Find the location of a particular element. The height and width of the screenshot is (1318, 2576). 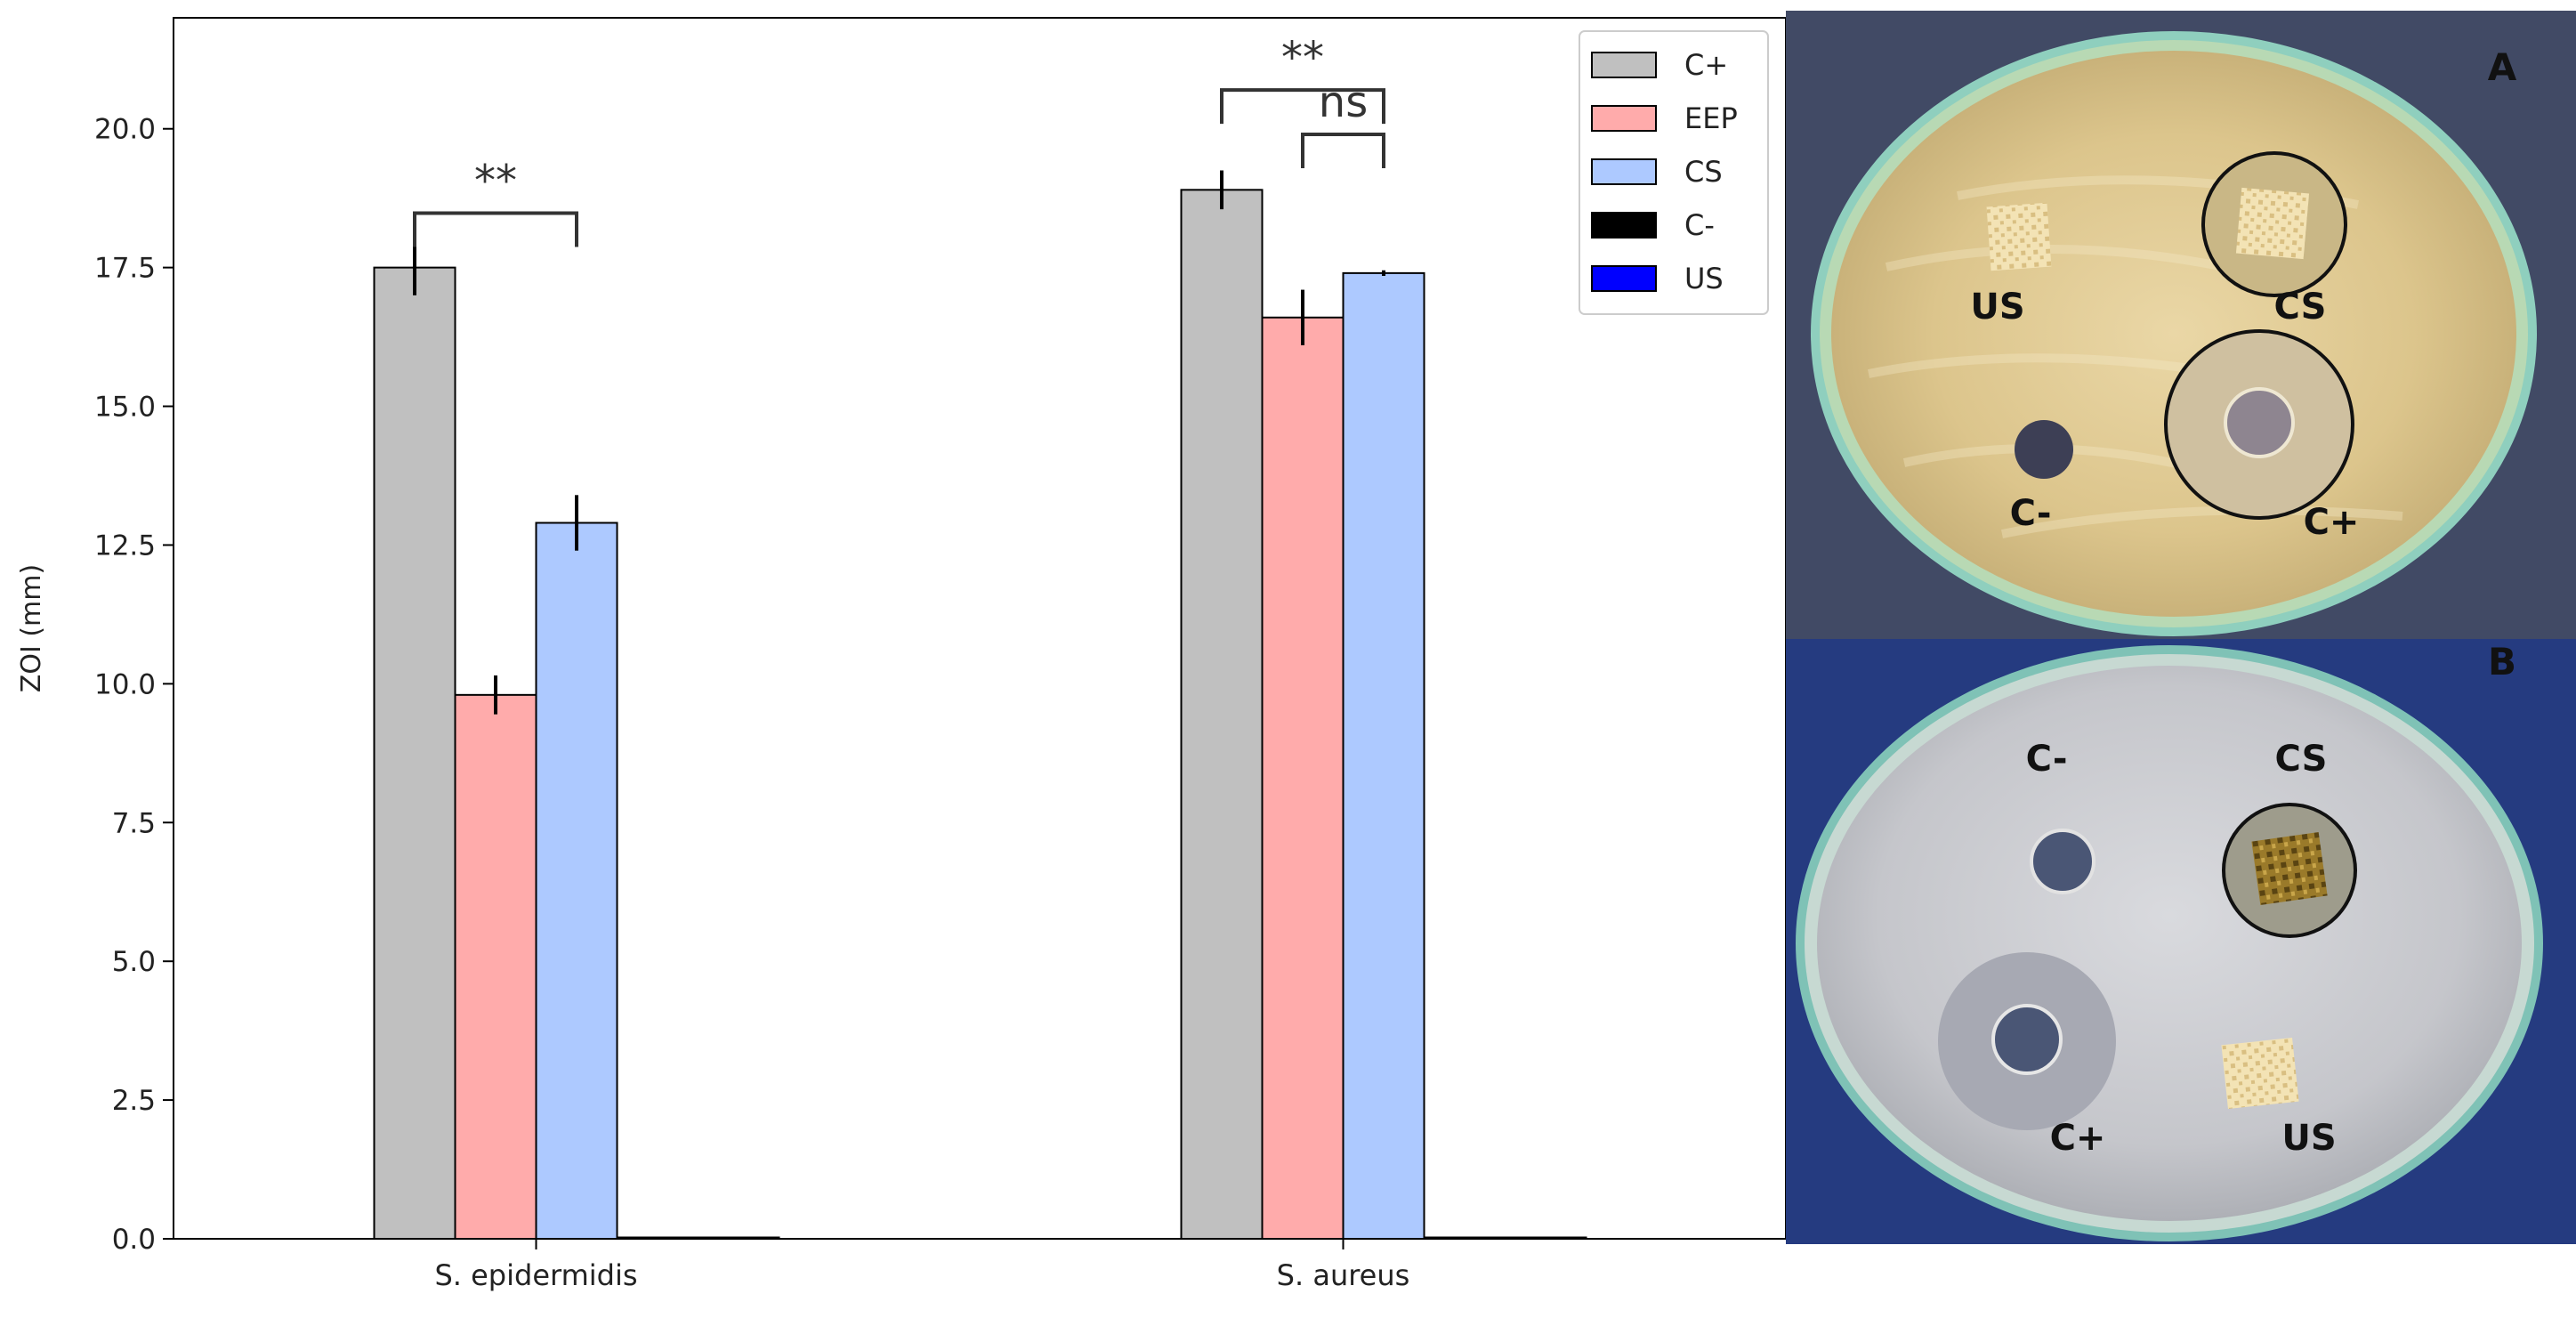

legend-box is located at coordinates (1674, 172).